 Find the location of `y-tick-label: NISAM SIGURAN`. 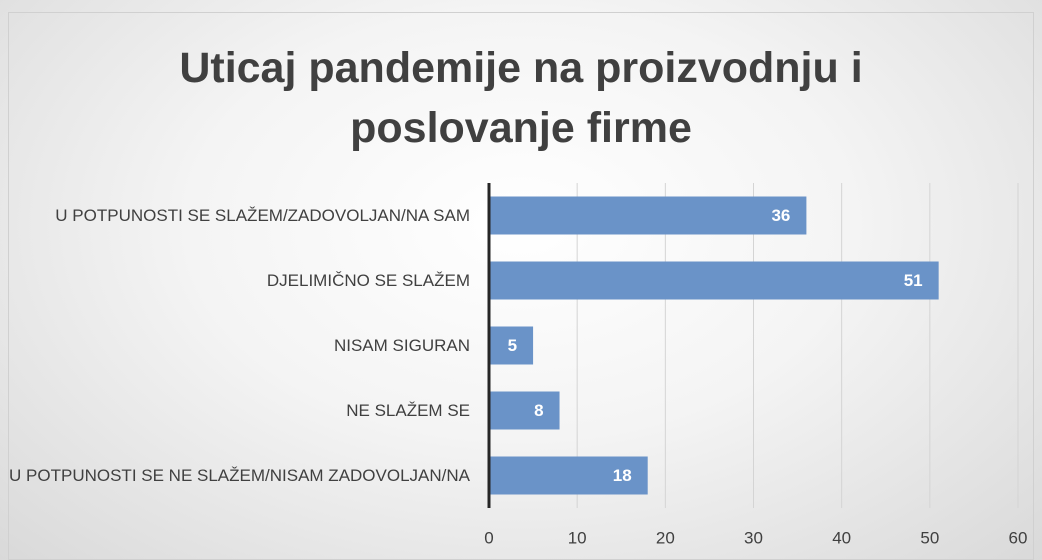

y-tick-label: NISAM SIGURAN is located at coordinates (401, 345).